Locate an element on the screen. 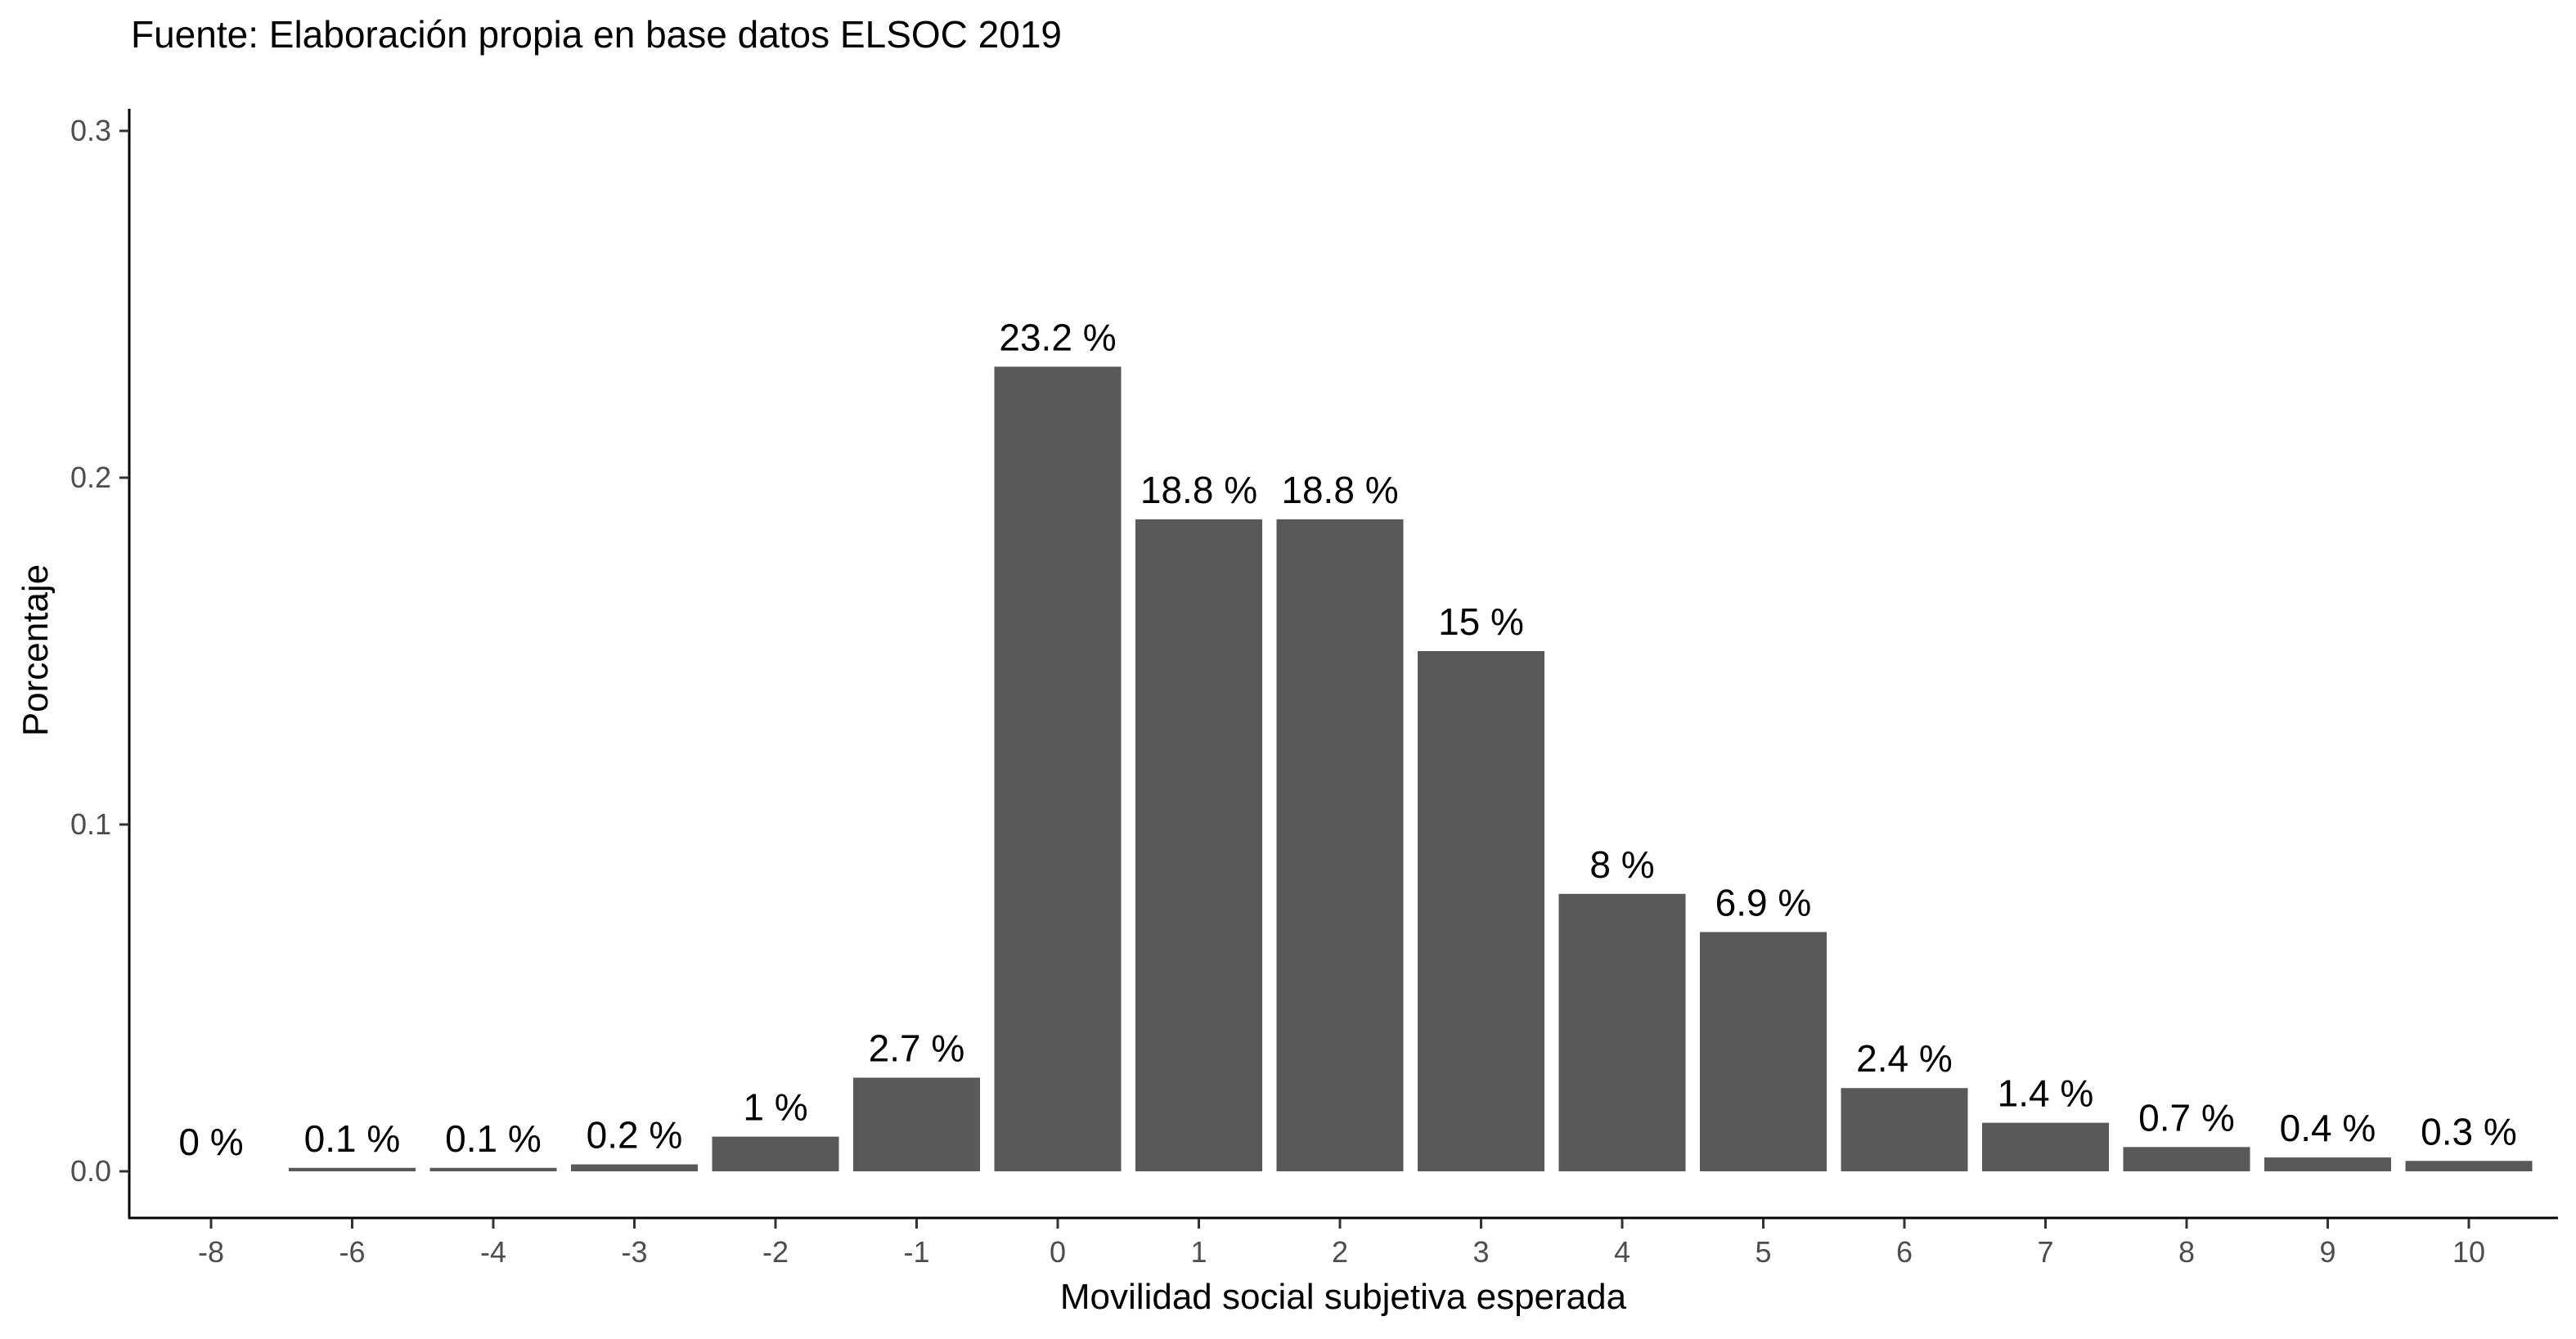  x-tick-label: 2 is located at coordinates (1340, 1252).